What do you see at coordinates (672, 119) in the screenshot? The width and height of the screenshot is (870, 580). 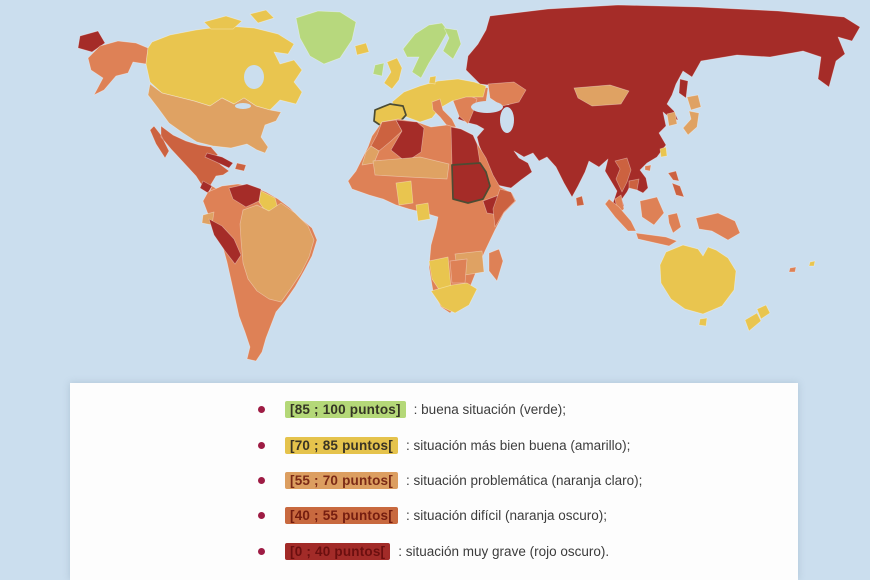 I see `region-south-korea` at bounding box center [672, 119].